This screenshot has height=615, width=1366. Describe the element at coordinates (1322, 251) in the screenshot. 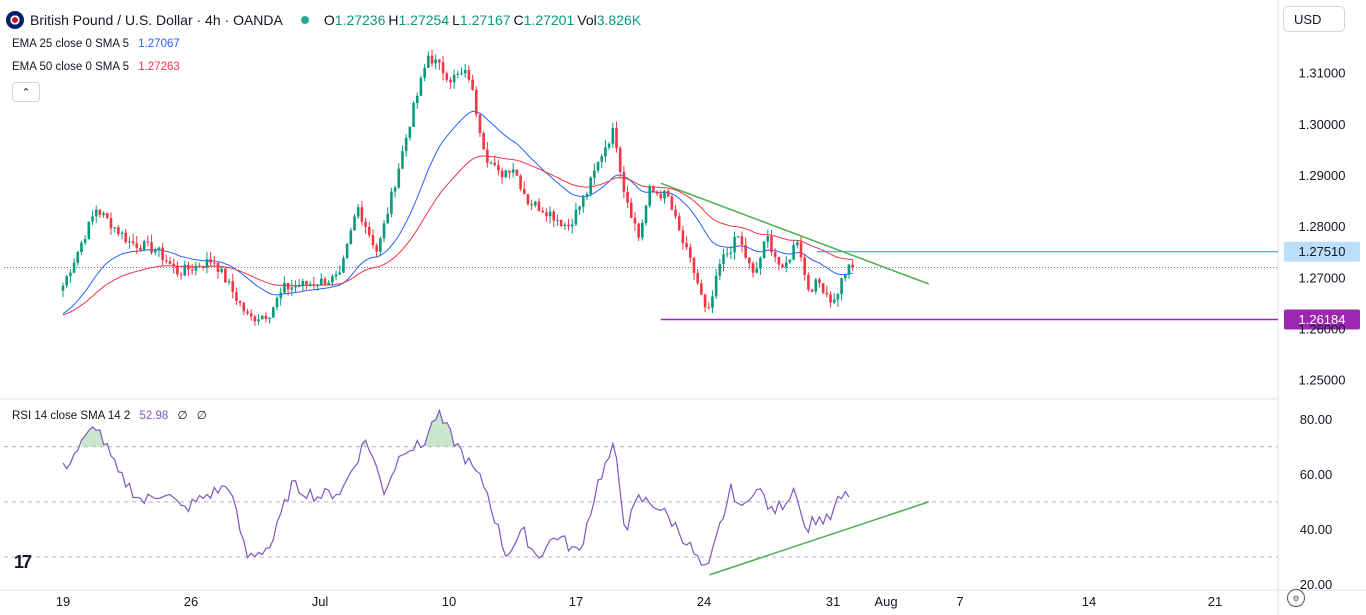

I see `price-level-label: 1.27510` at that location.